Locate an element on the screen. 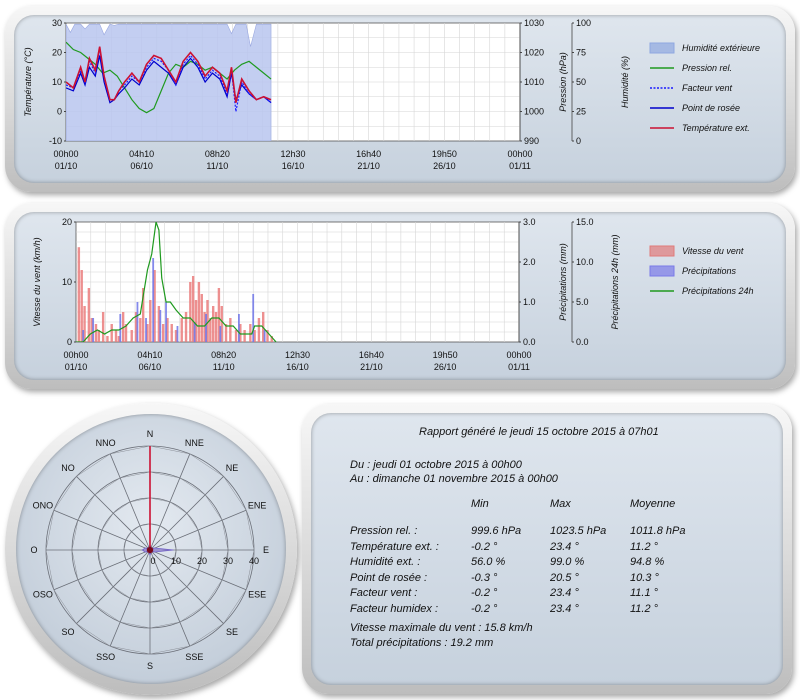 The image size is (800, 700). rose-direction-label: ESE is located at coordinates (257, 594).